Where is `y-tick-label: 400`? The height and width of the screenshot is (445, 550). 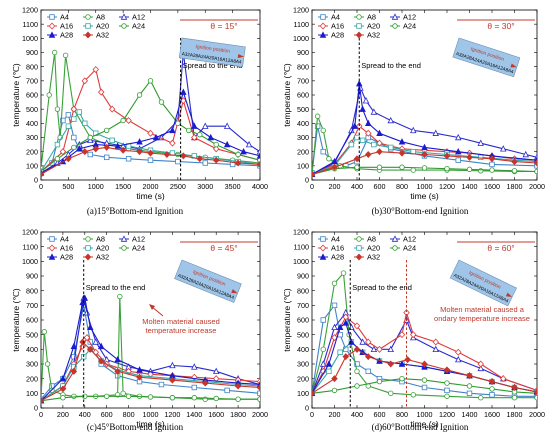
y-tick-label: 400 is located at coordinates (303, 123).